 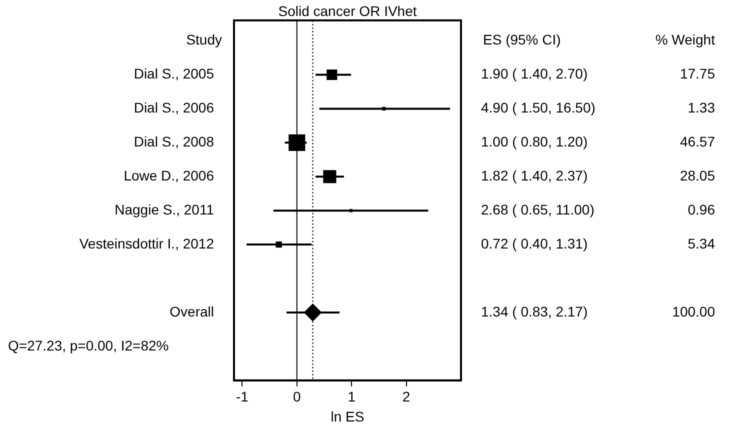 What do you see at coordinates (352, 396) in the screenshot?
I see `x-tick-label: 1` at bounding box center [352, 396].